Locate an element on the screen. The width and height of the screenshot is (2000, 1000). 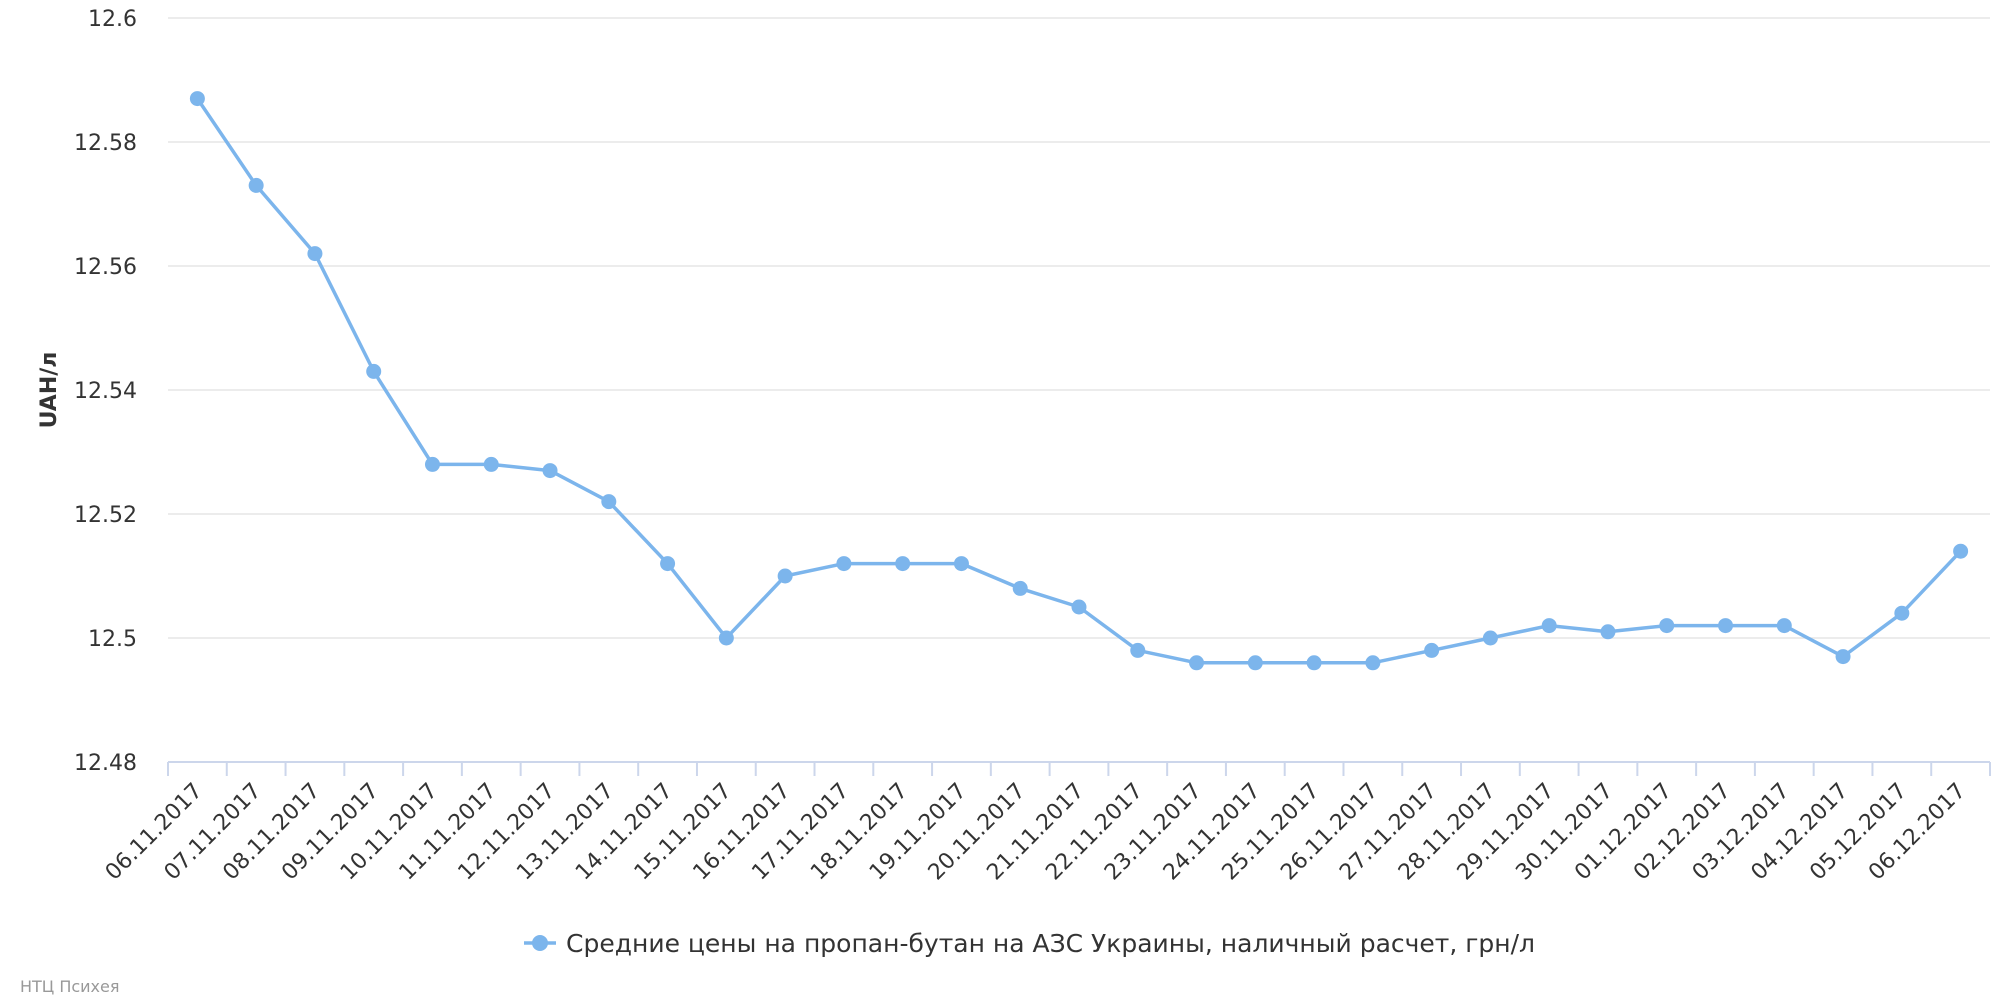
y-tick-label: 12.58 is located at coordinates (105, 143).